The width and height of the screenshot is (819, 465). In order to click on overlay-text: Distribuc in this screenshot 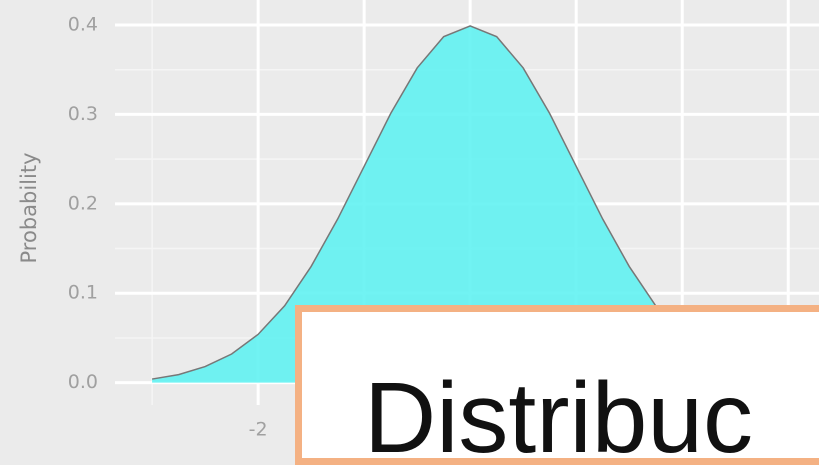, I will do `click(558, 413)`.